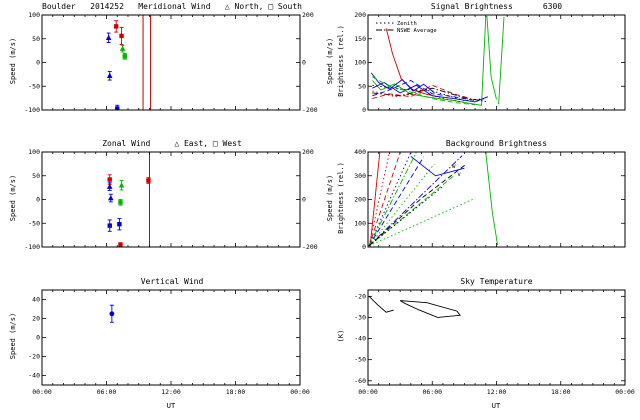 This screenshot has width=640, height=420. I want to click on svg-text: 300, so click(360, 176).